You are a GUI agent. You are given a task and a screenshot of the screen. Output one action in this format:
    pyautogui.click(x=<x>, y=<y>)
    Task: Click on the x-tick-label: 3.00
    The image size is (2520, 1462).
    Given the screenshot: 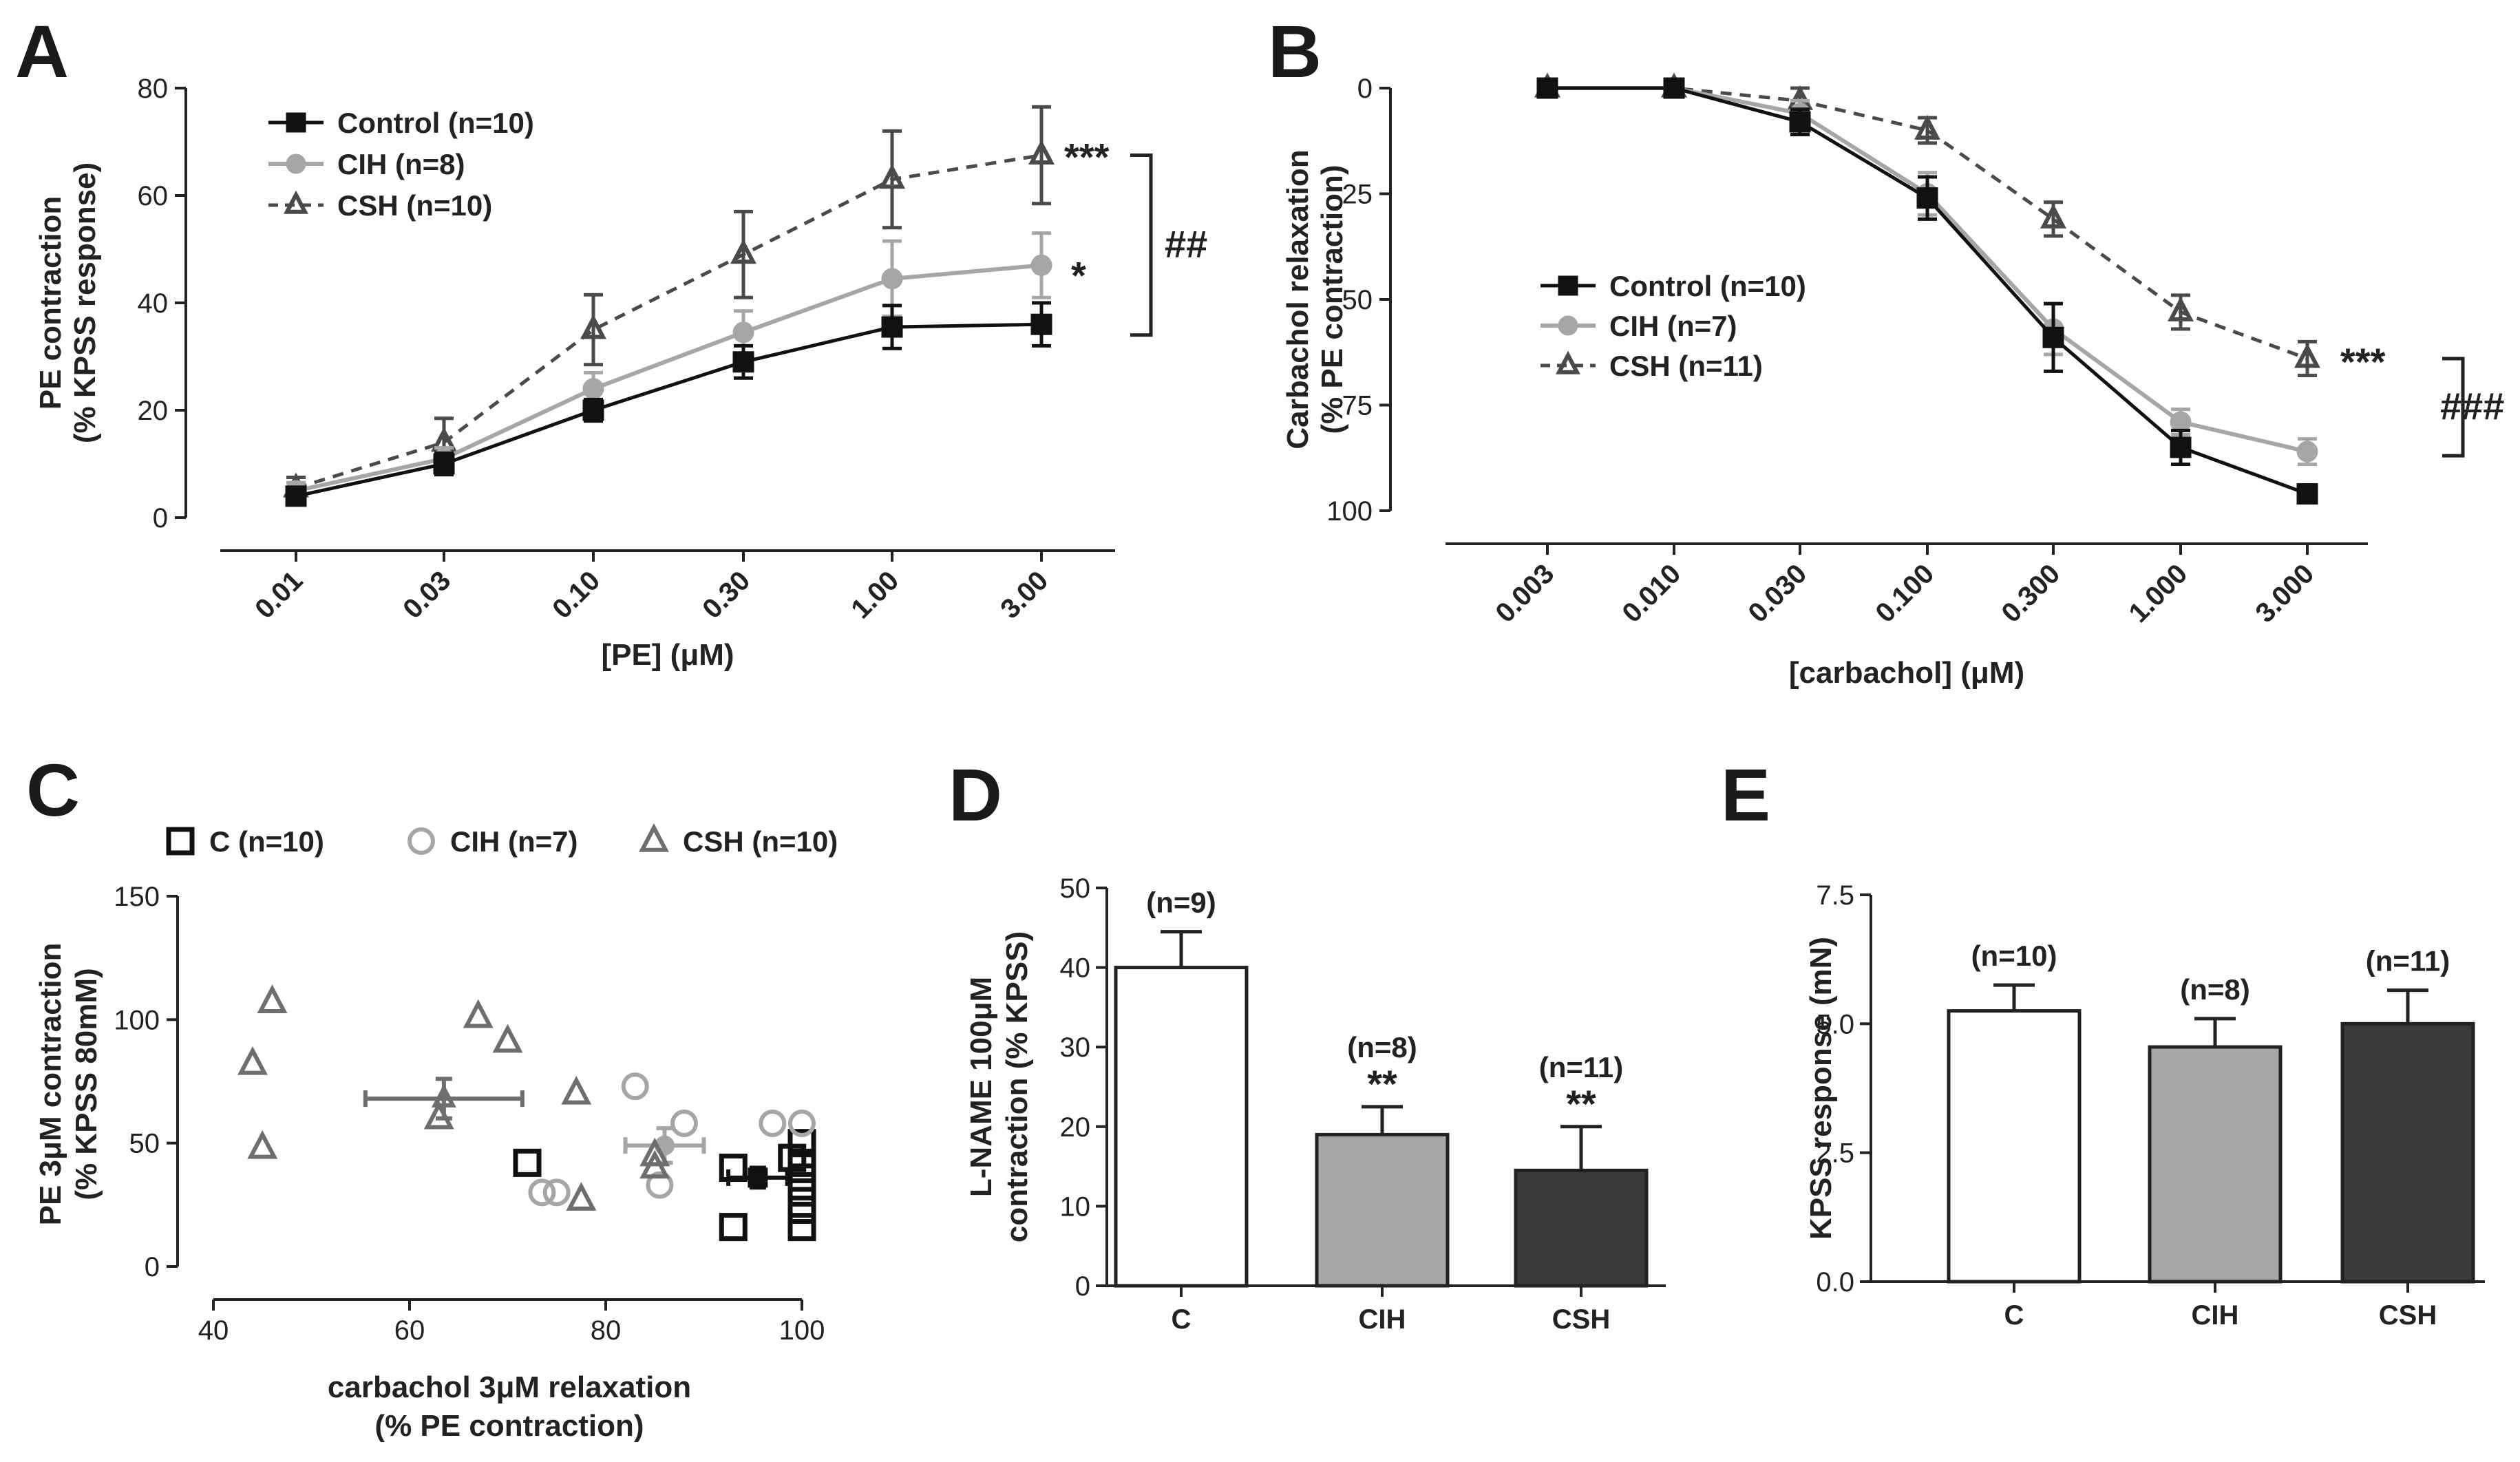 What is the action you would take?
    pyautogui.click(x=1024, y=594)
    